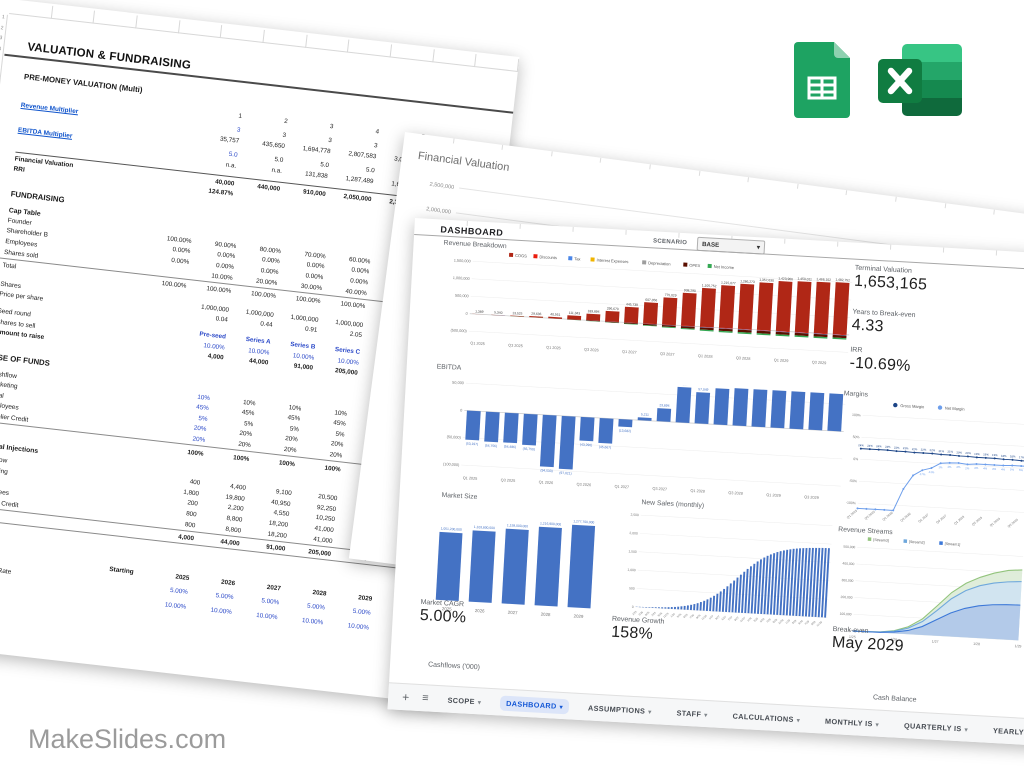 This screenshot has width=1024, height=768. What do you see at coordinates (464, 700) in the screenshot?
I see `sheet-tab-scope: SCOPE ▾` at bounding box center [464, 700].